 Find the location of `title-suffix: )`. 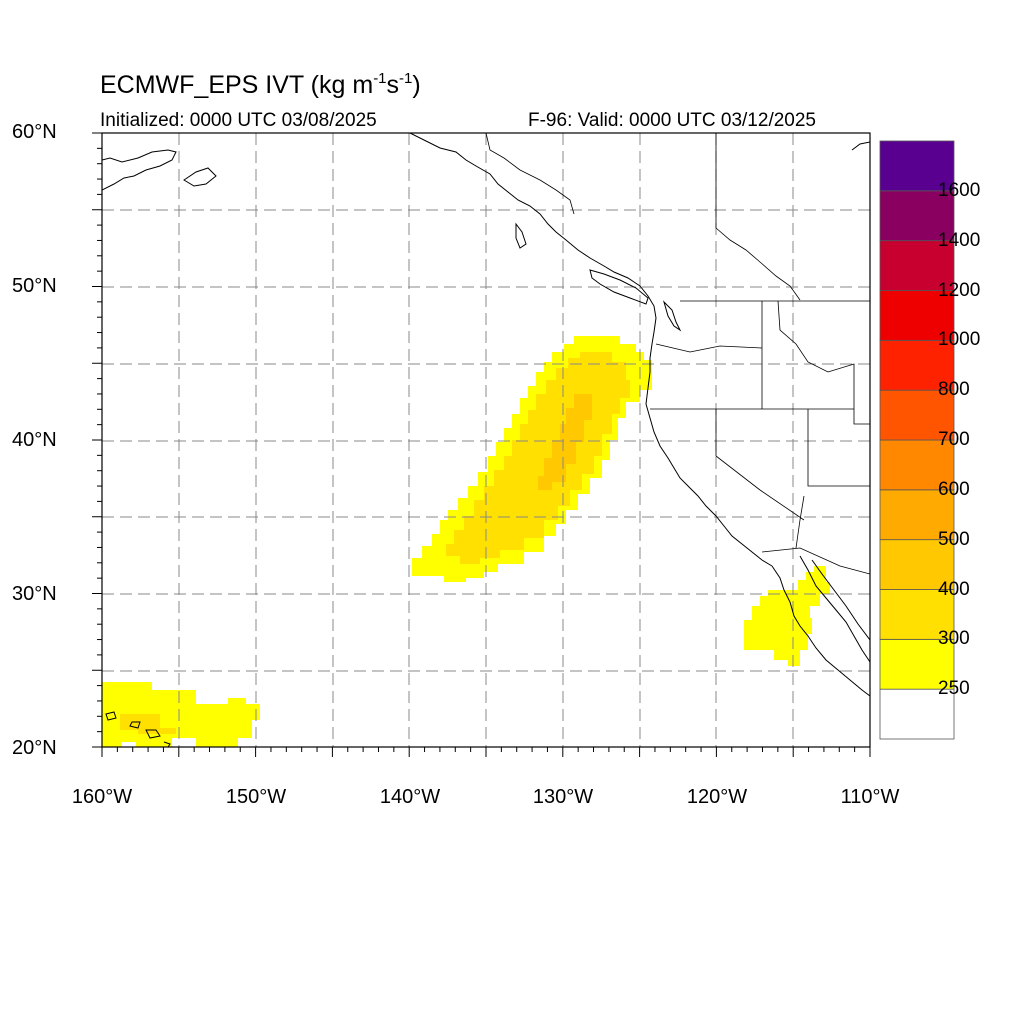

title-suffix: ) is located at coordinates (416, 85).